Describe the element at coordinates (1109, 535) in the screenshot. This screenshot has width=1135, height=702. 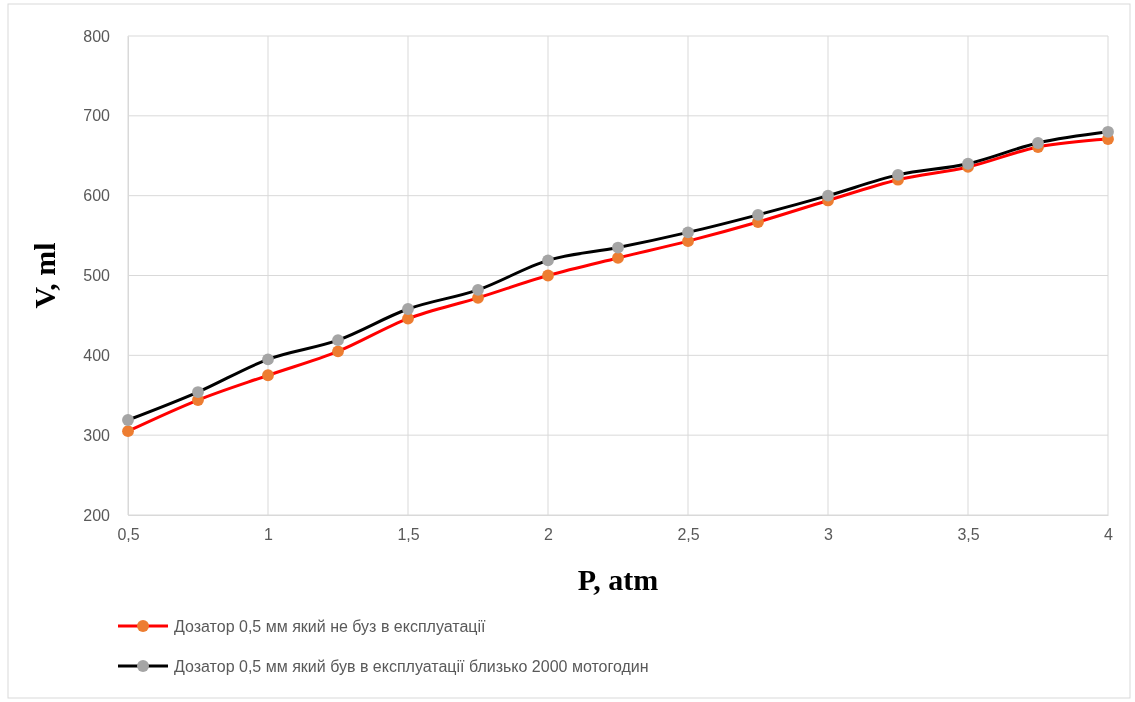
I see `x-tick-label: 4` at that location.